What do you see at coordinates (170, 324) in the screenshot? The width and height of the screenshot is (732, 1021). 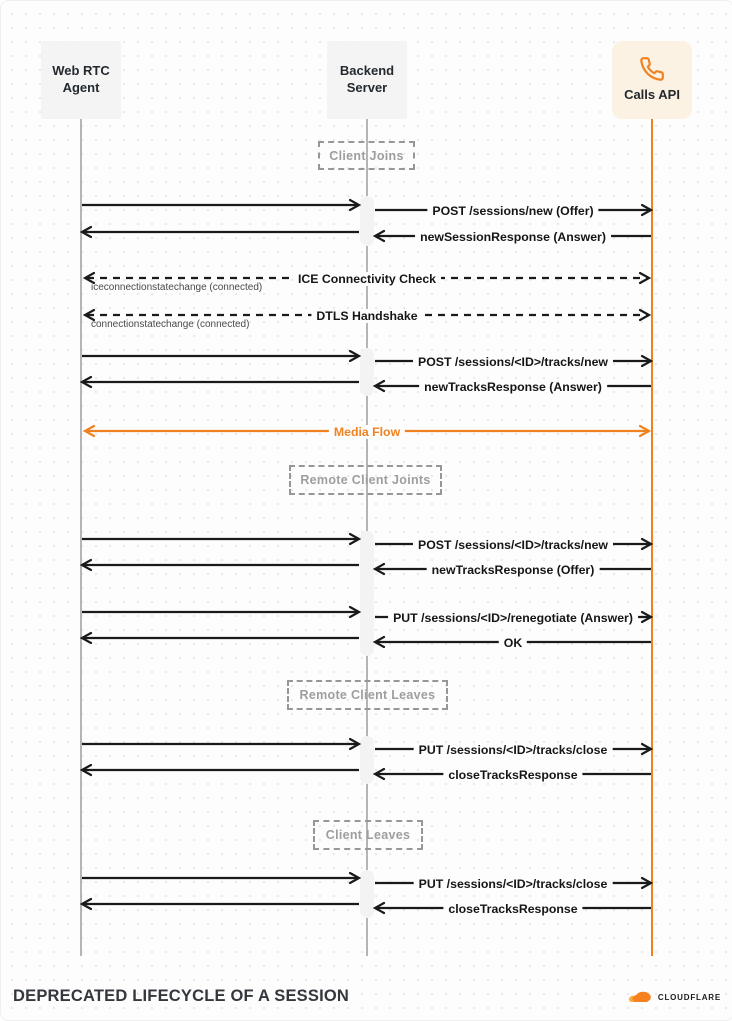 I see `event-note: connectionstatechange (connected)` at bounding box center [170, 324].